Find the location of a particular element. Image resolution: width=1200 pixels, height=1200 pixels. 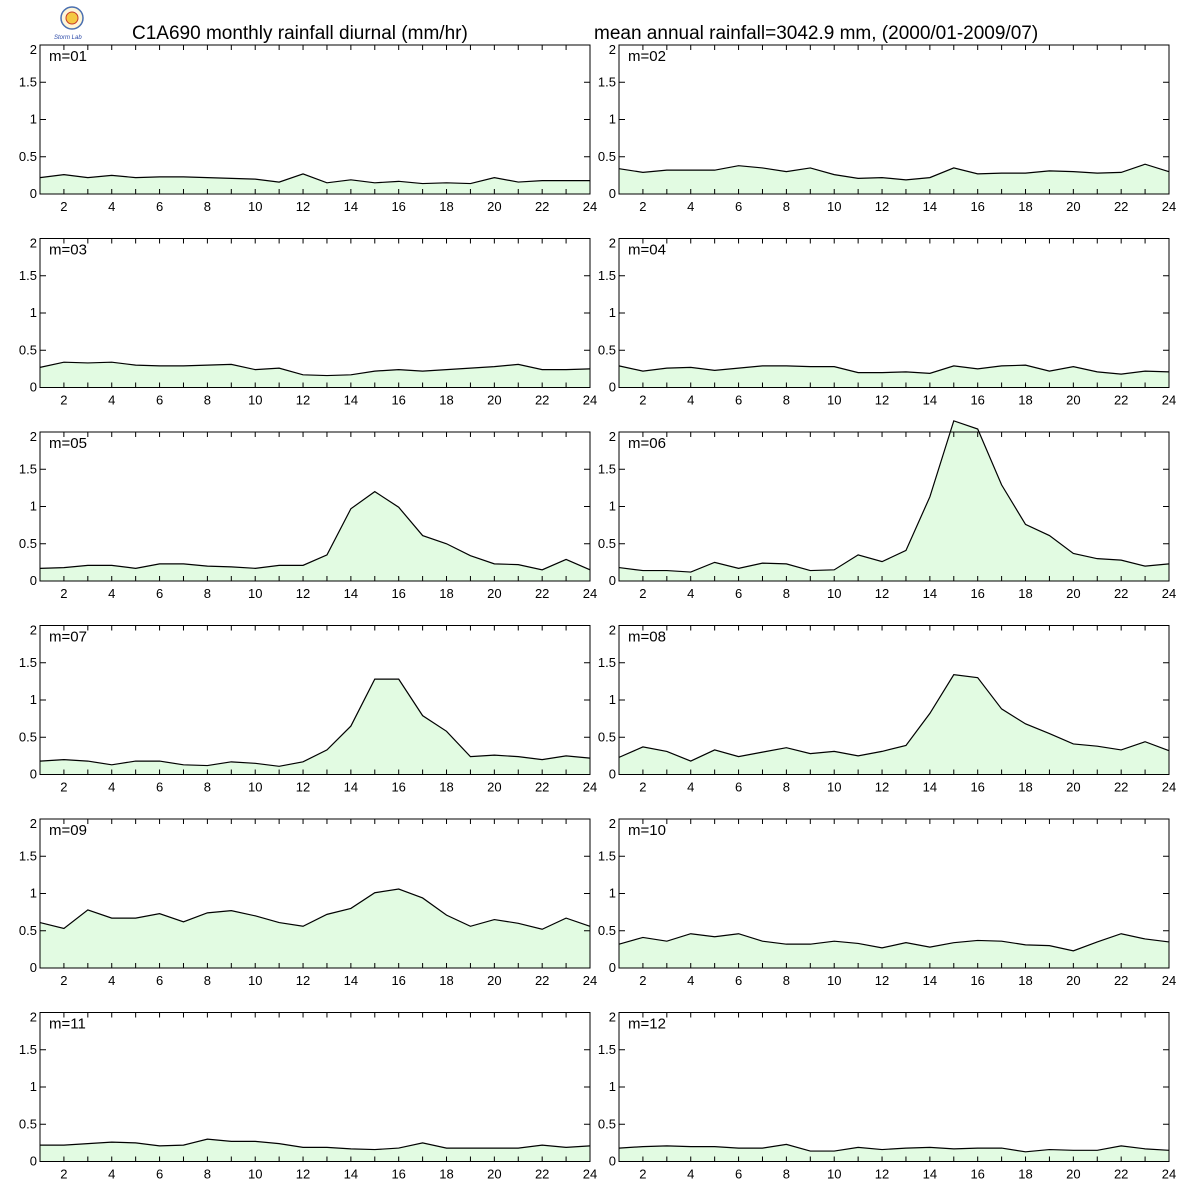

logo-seal-inner-icon is located at coordinates (72, 18).